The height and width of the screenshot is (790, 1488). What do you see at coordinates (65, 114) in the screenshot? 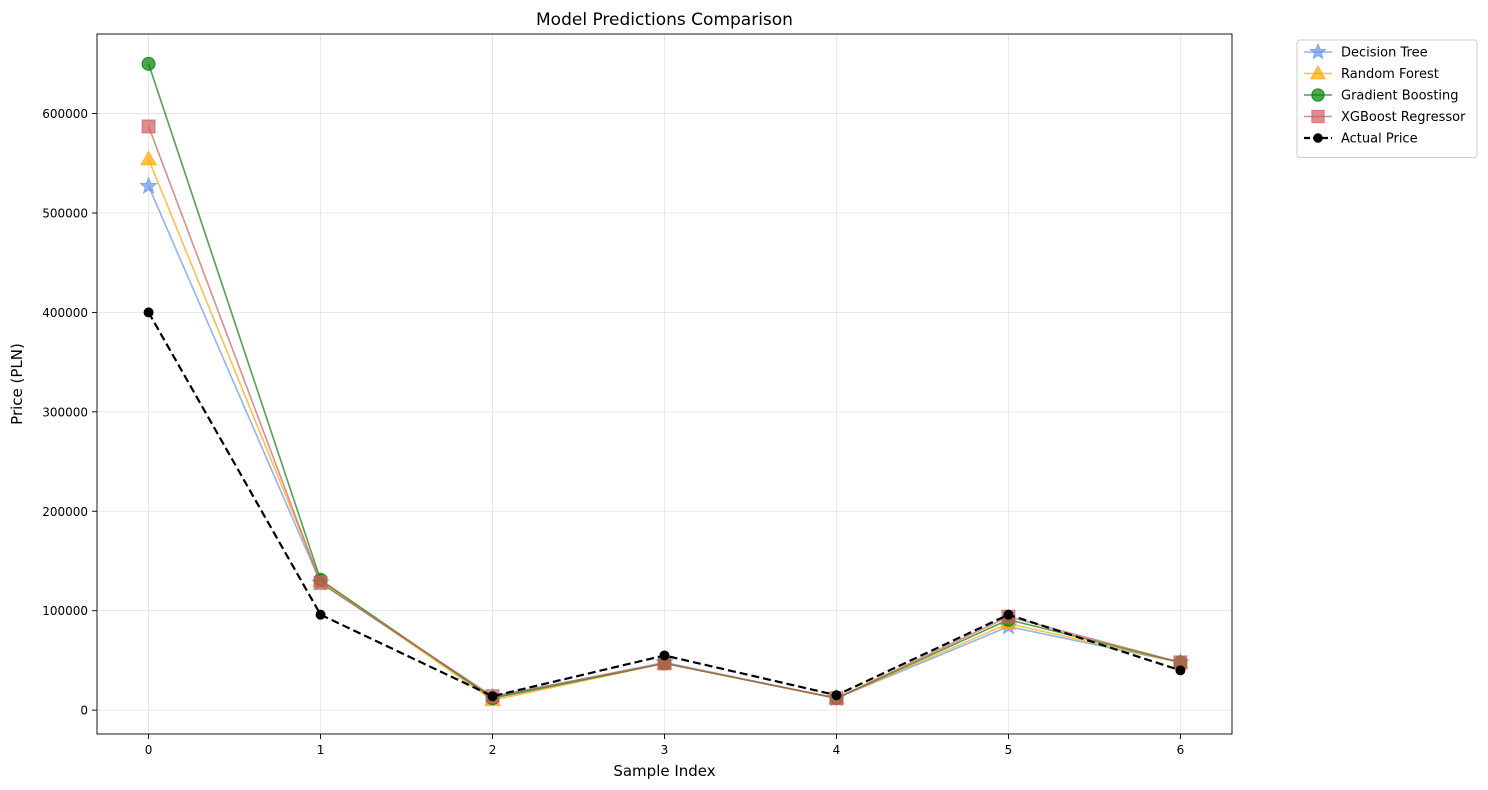
I see `y-tick-label: 600000` at bounding box center [65, 114].